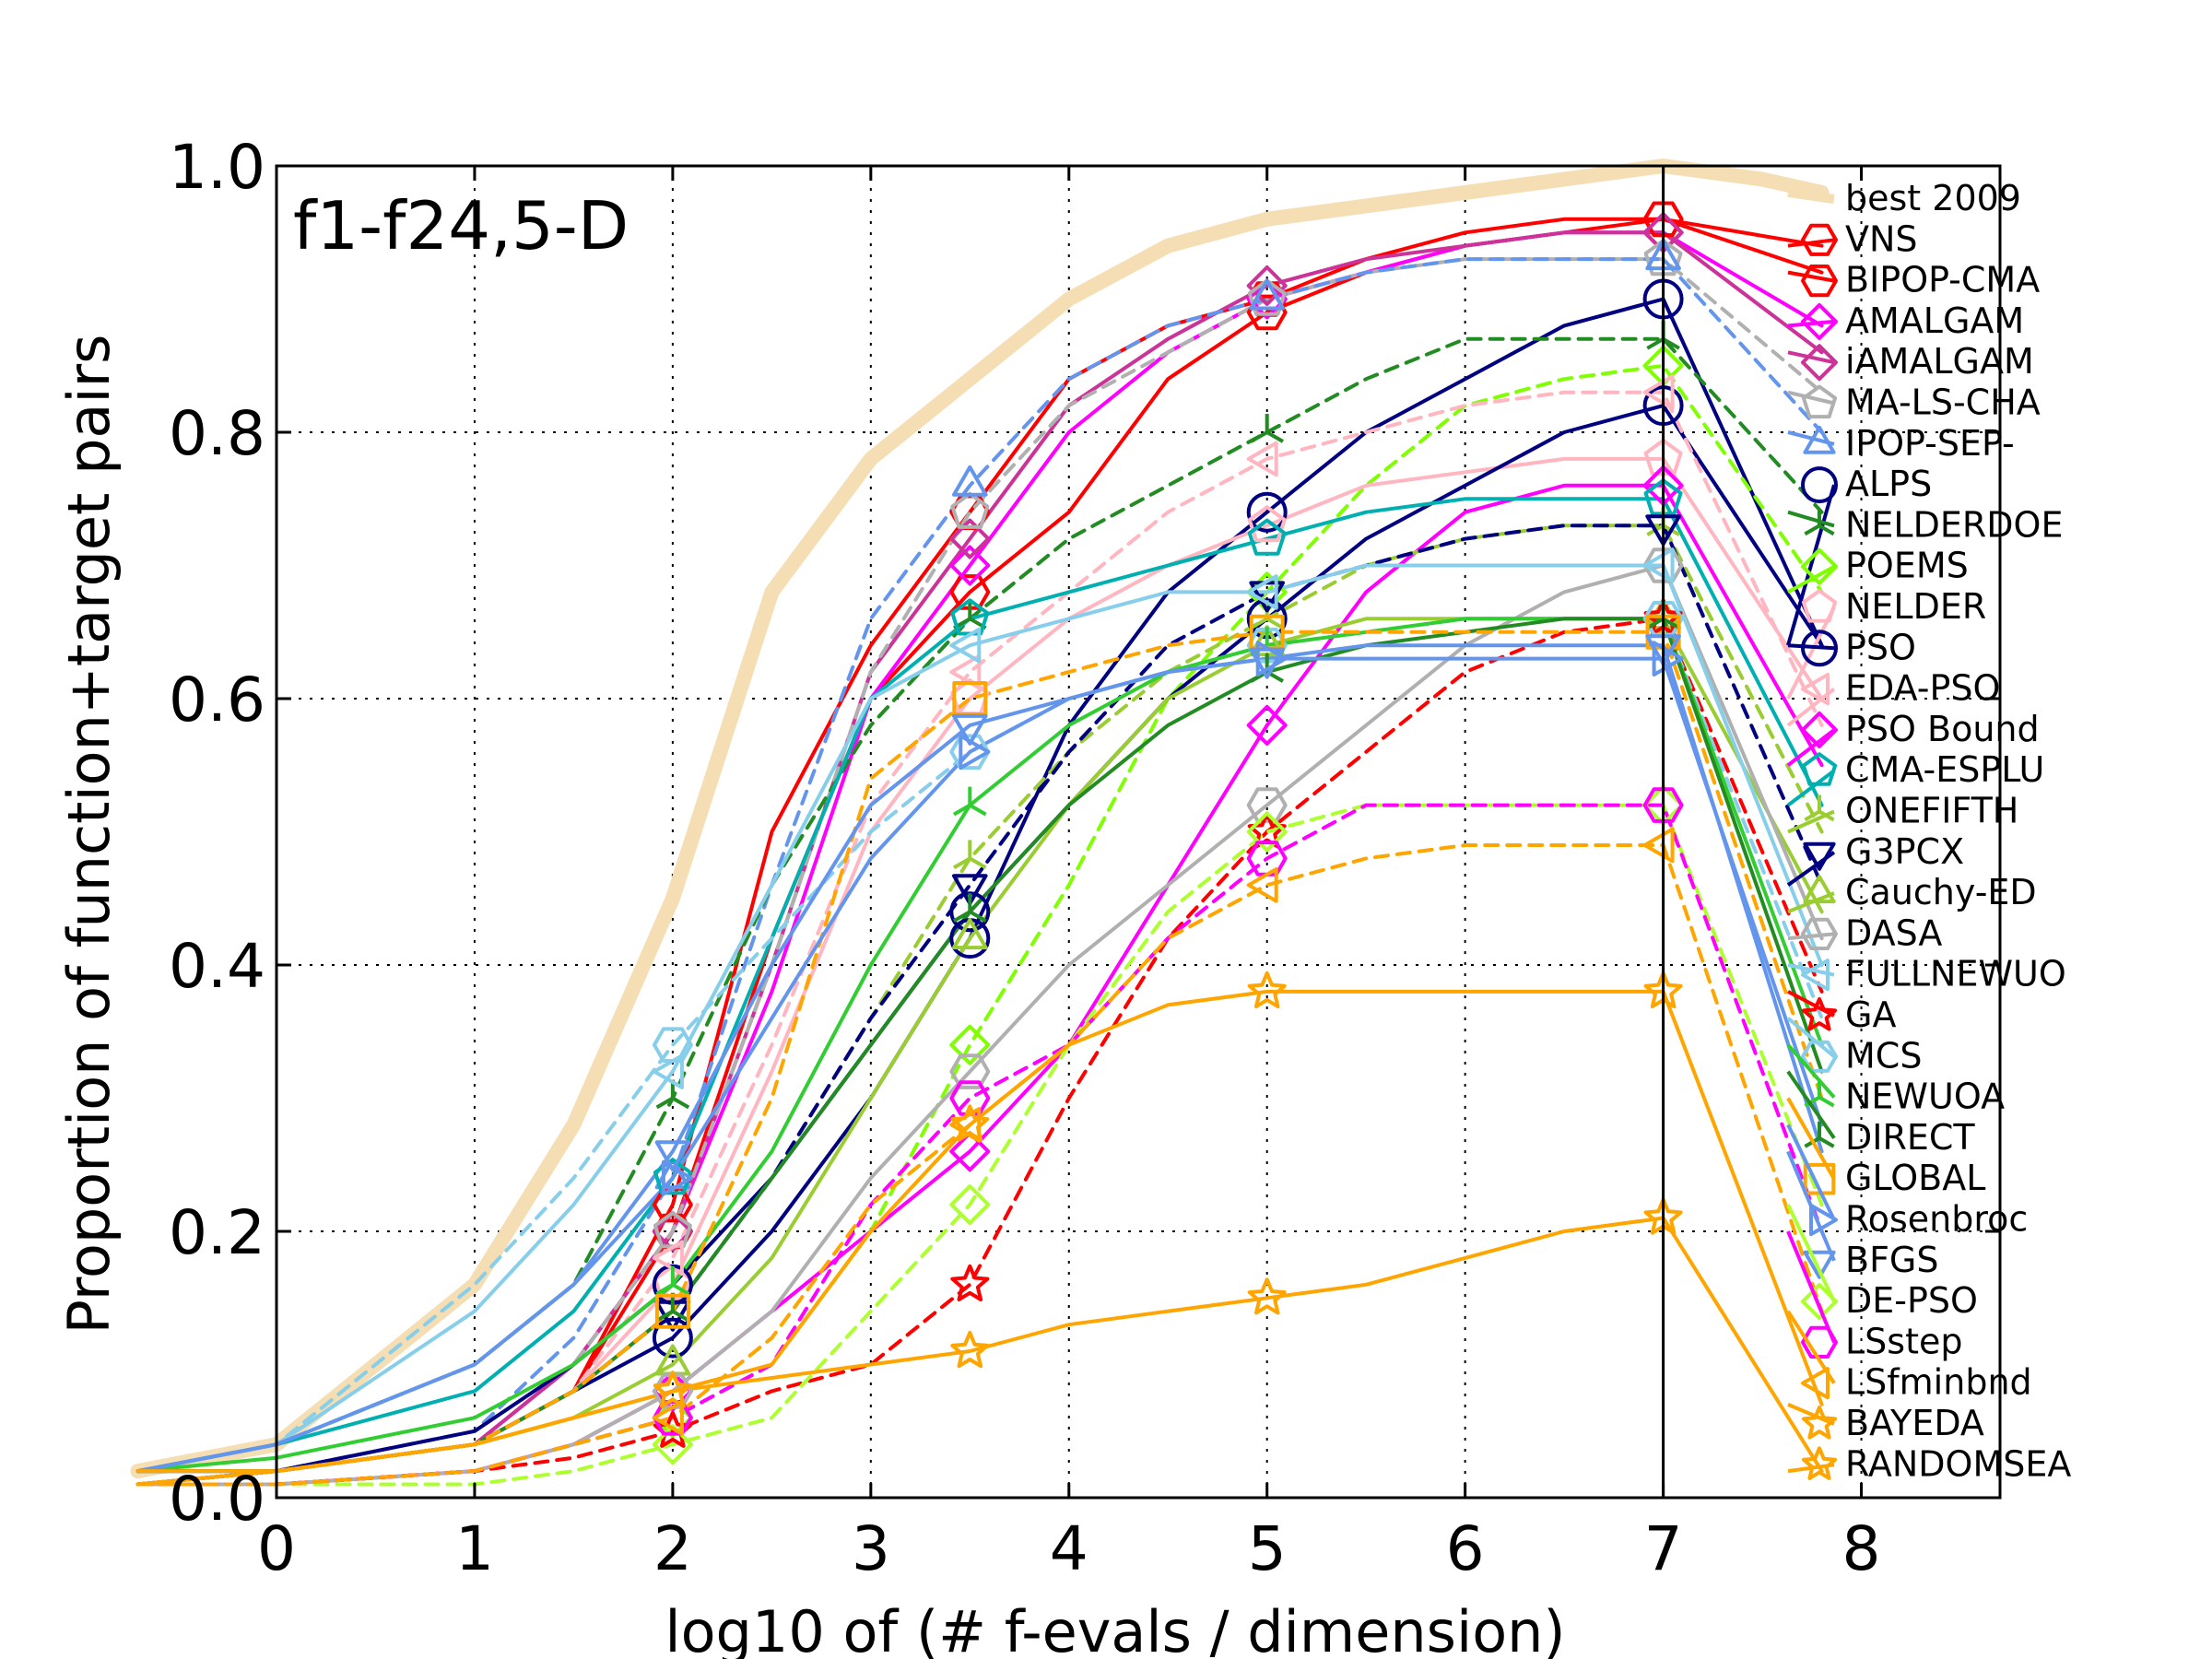 The height and width of the screenshot is (1659, 2212). What do you see at coordinates (1938, 1382) in the screenshot?
I see `legend-label-29: LSfminbnd` at bounding box center [1938, 1382].